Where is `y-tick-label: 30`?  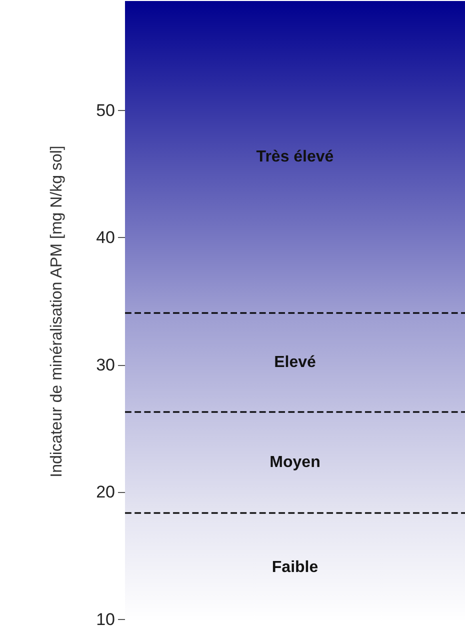 y-tick-label: 30 is located at coordinates (105, 364).